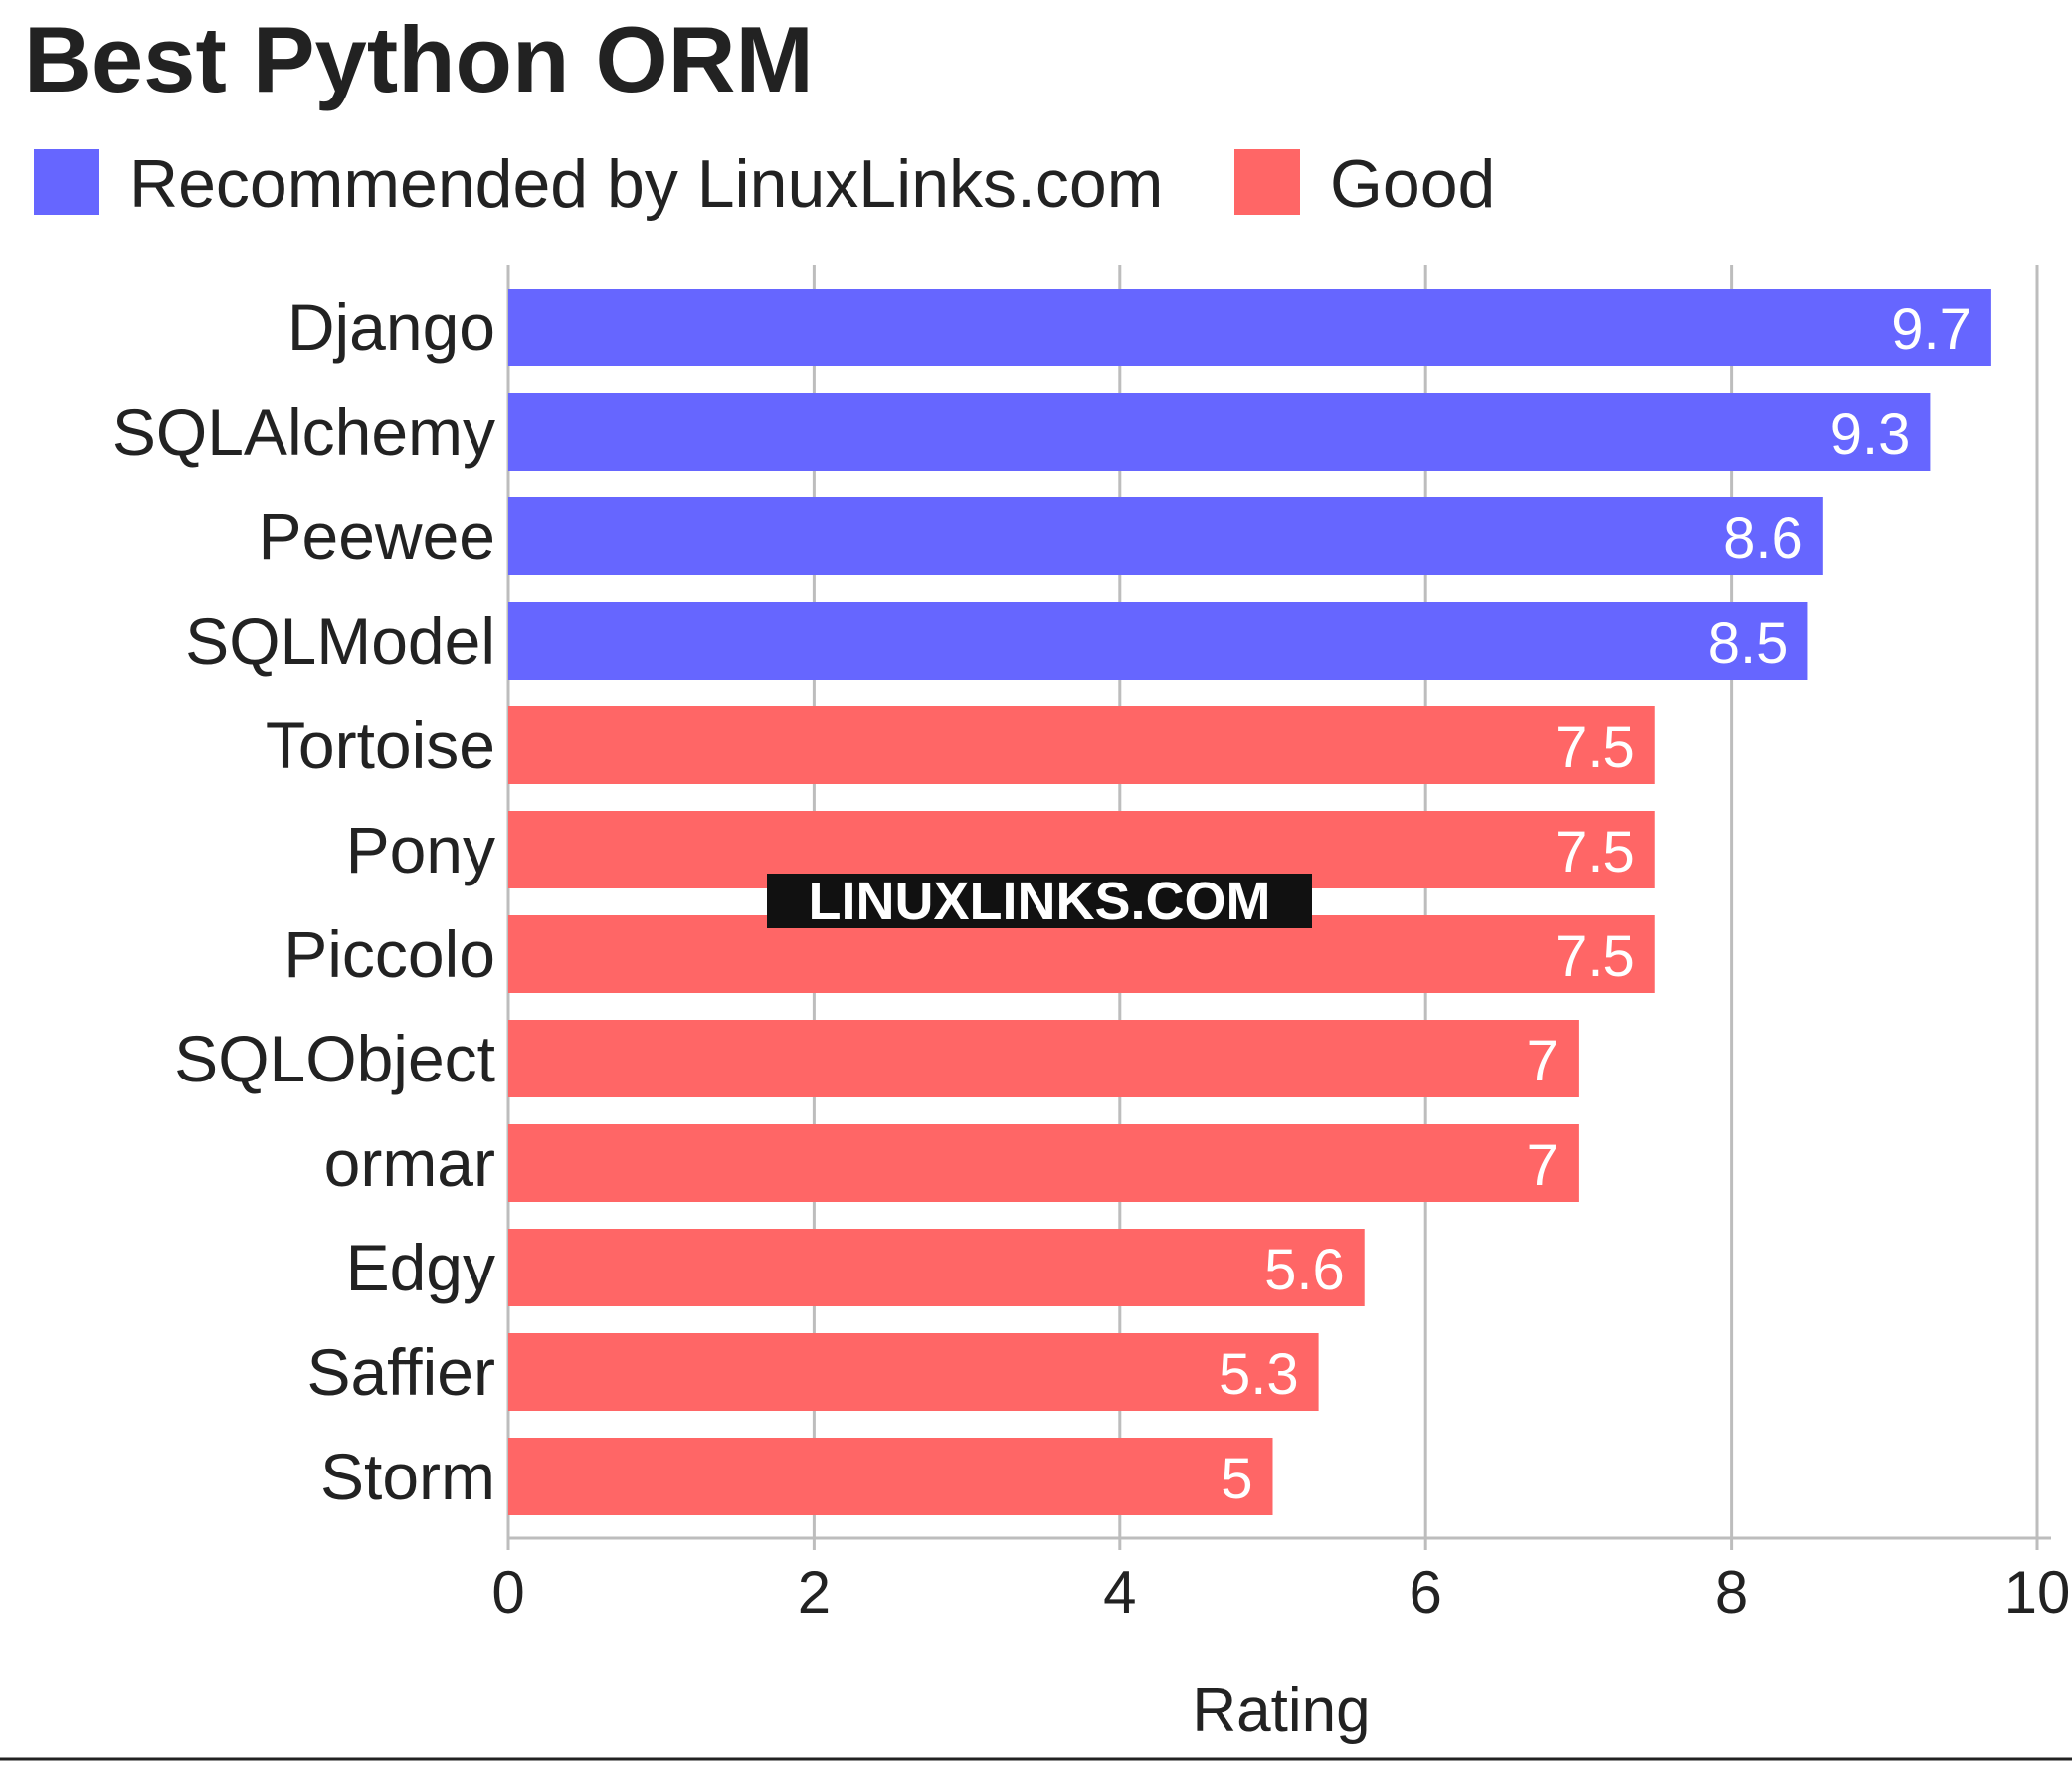  What do you see at coordinates (334, 1058) in the screenshot?
I see `category-label: SQLObject` at bounding box center [334, 1058].